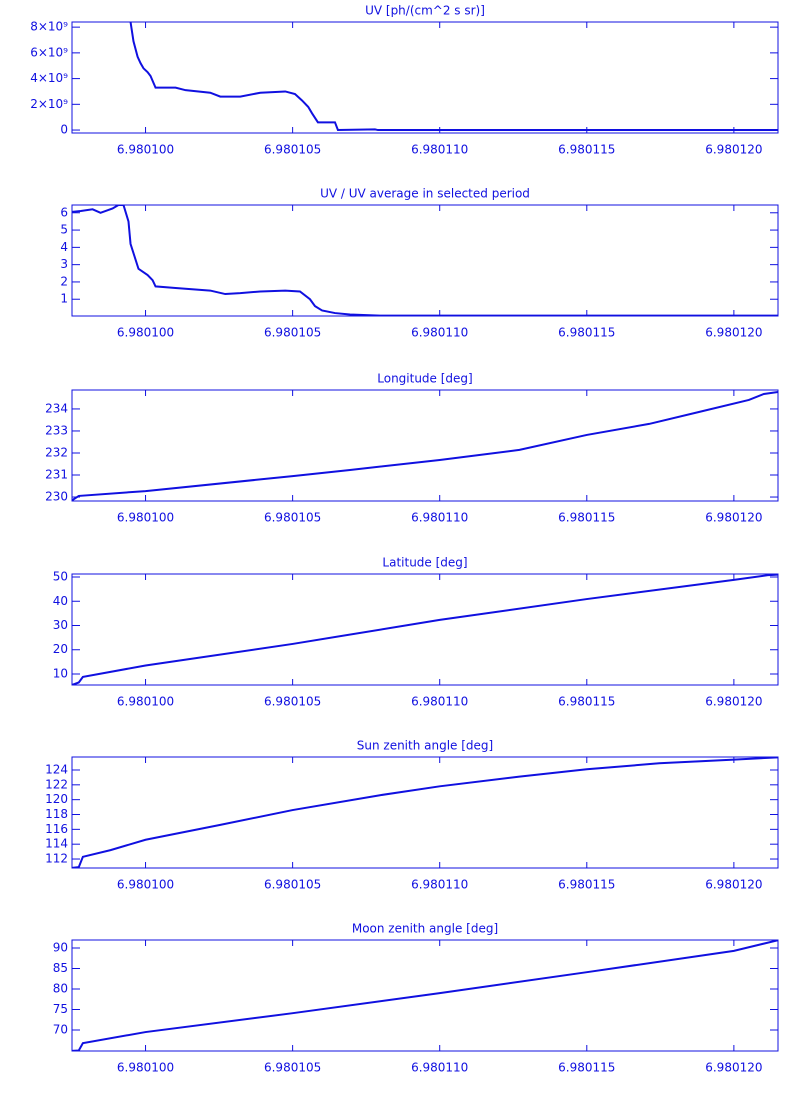 Image resolution: width=800 pixels, height=1100 pixels. What do you see at coordinates (56, 844) in the screenshot?
I see `y-tick-label: 114` at bounding box center [56, 844].